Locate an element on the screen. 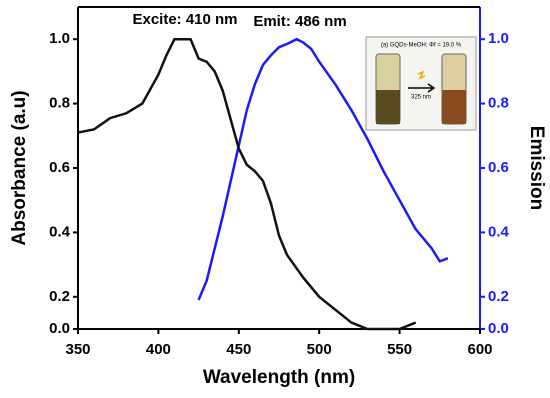 Image resolution: width=550 pixels, height=398 pixels. annotation: Excite: 410 nm is located at coordinates (184, 19).